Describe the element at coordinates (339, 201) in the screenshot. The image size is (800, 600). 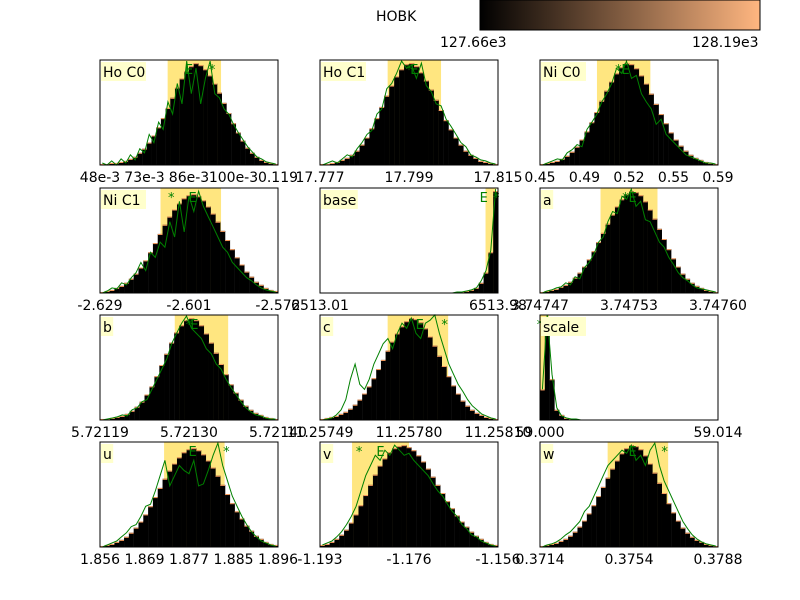
I see `panel-title: base` at that location.